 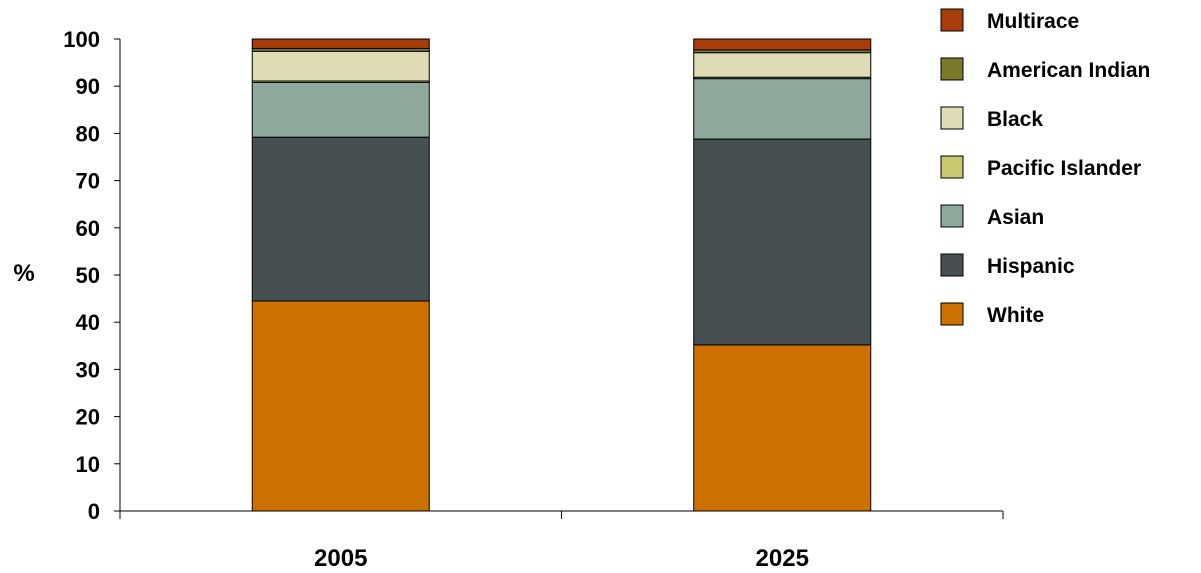 I want to click on y-tick-label-0: 0, so click(x=94, y=511).